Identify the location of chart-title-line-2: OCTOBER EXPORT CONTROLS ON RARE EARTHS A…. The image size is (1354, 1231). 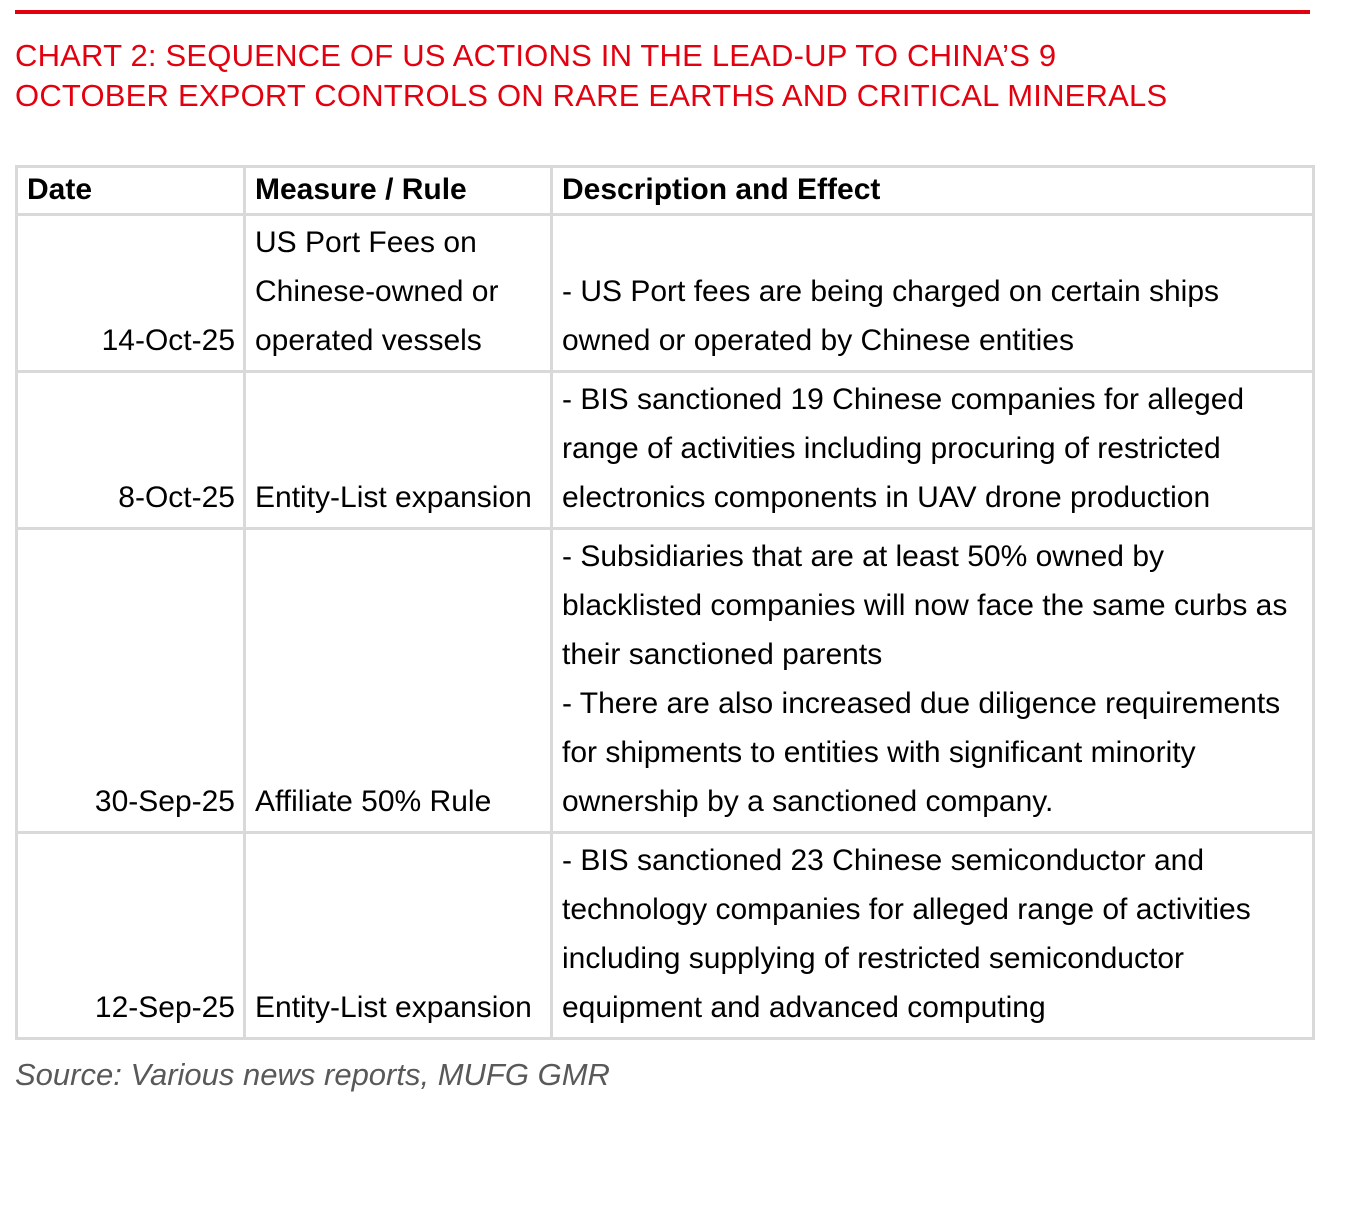
(591, 95).